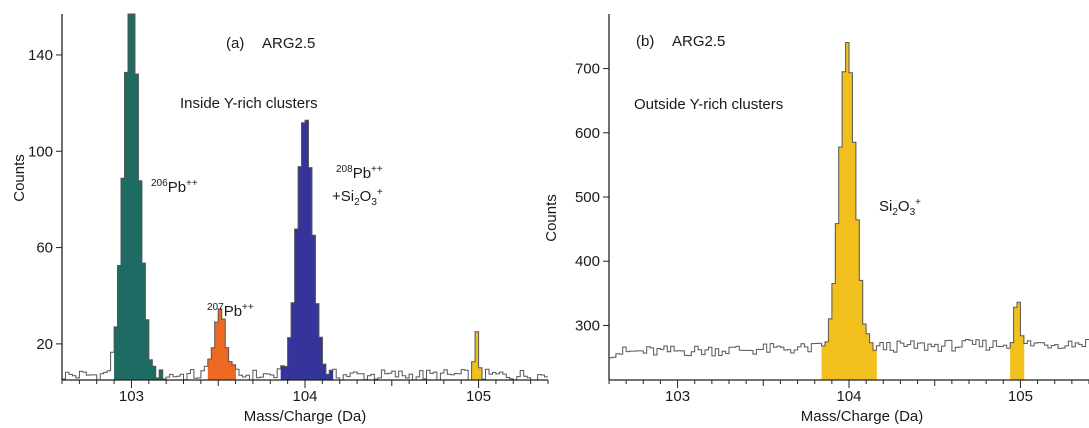 The image size is (1089, 428). I want to click on panel-b-sample: ARG2.5, so click(698, 41).